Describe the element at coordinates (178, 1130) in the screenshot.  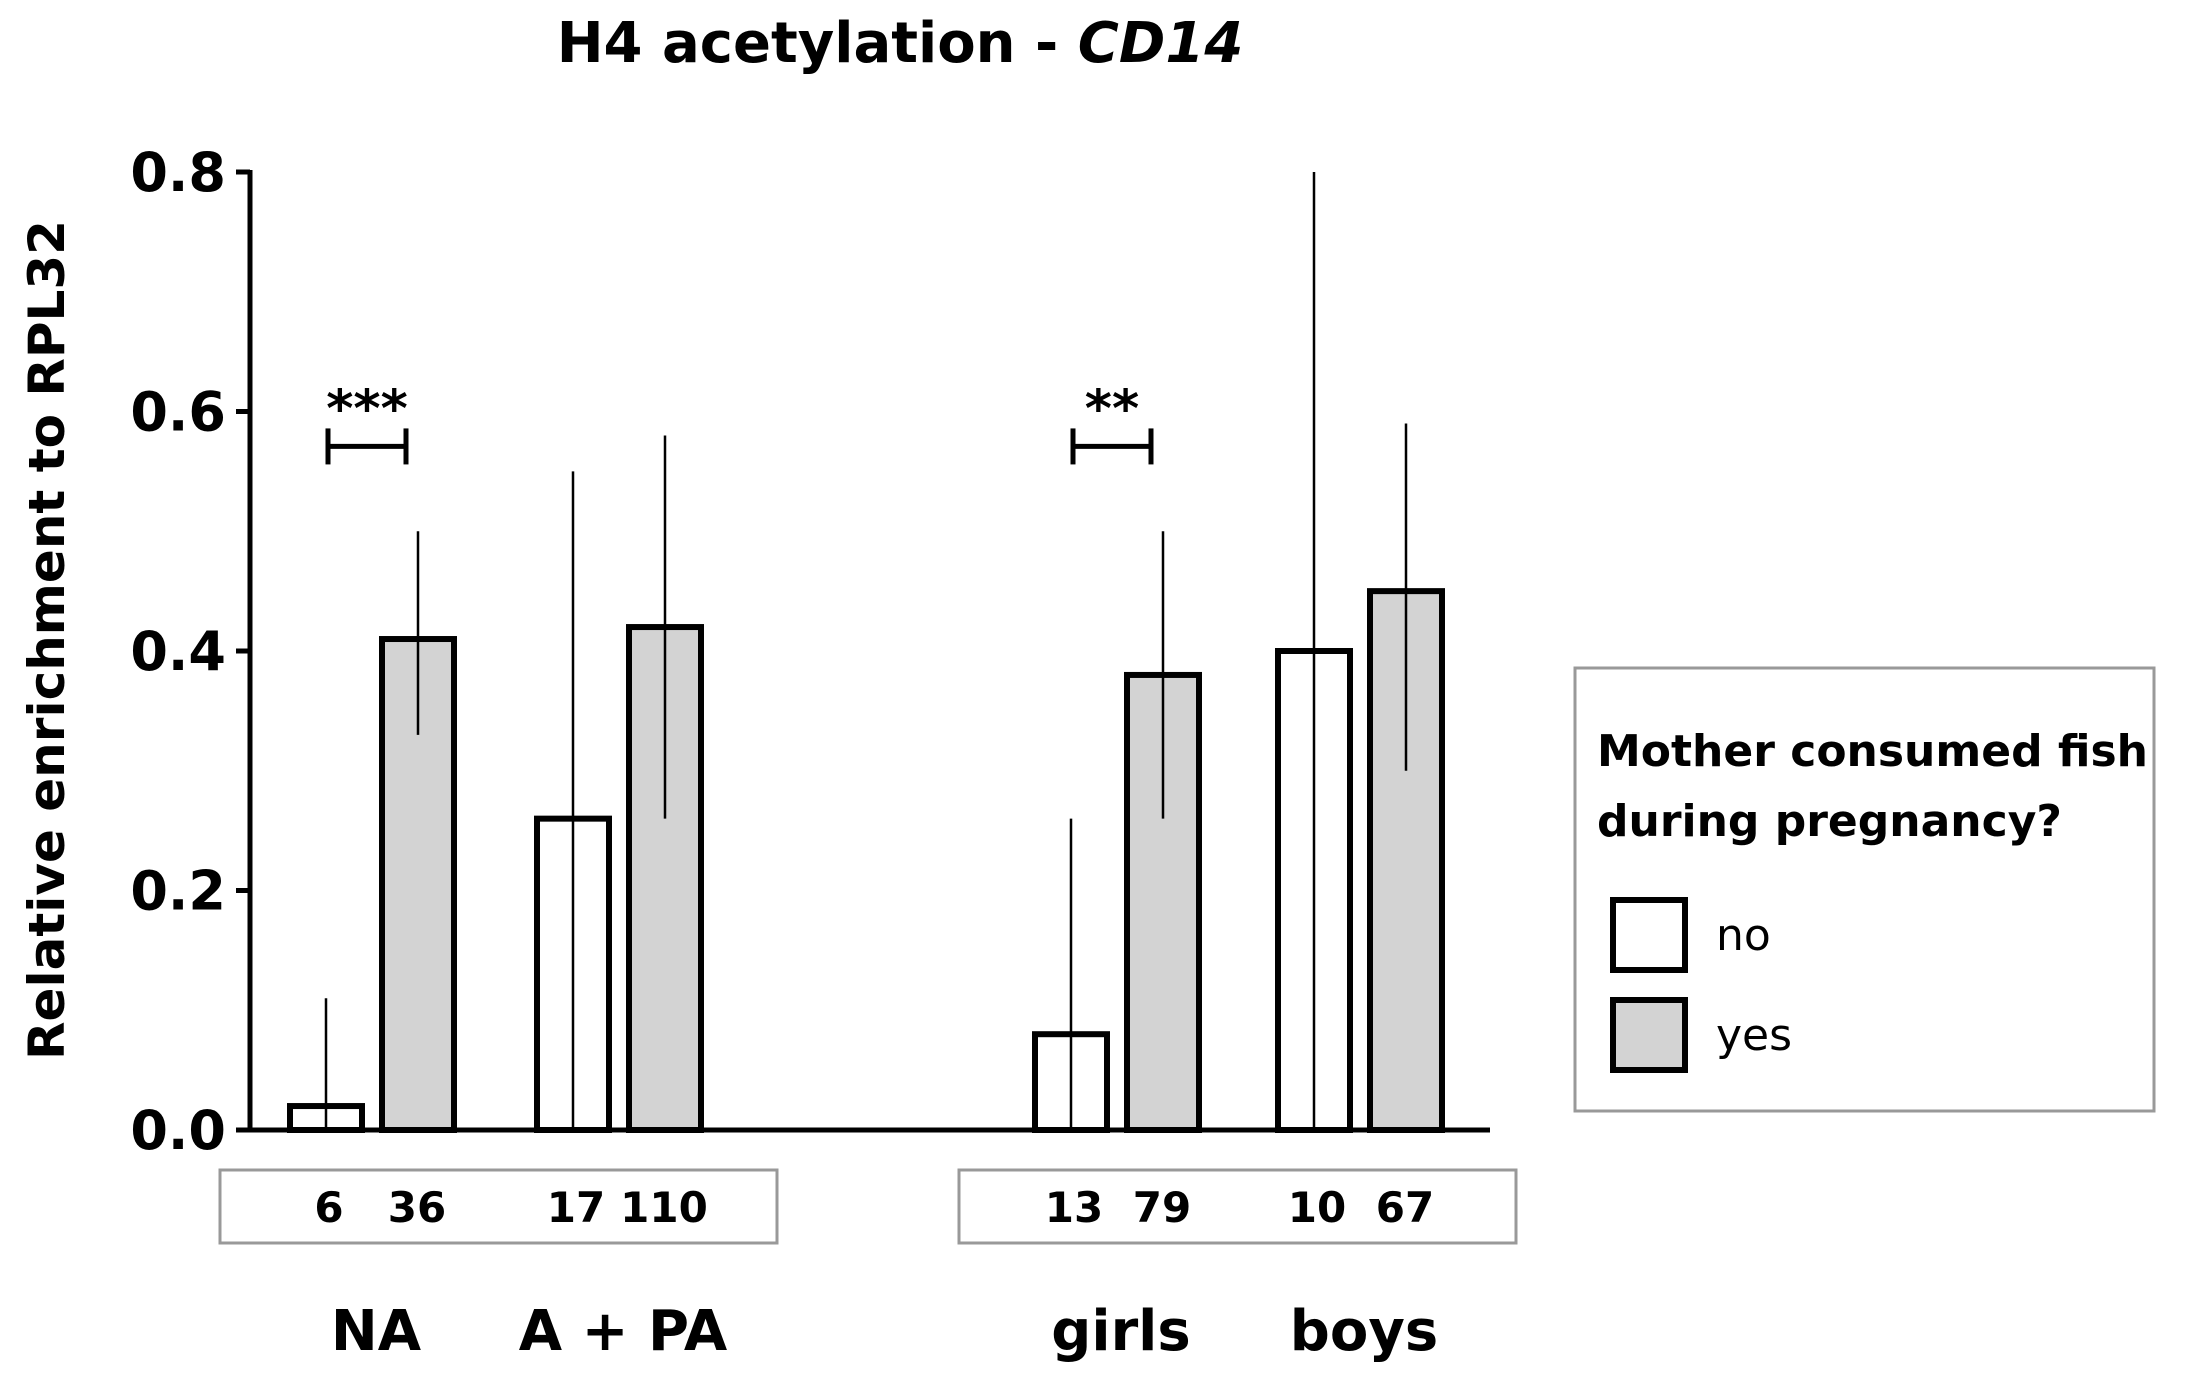
I see `y-tick-label: 0.0` at that location.